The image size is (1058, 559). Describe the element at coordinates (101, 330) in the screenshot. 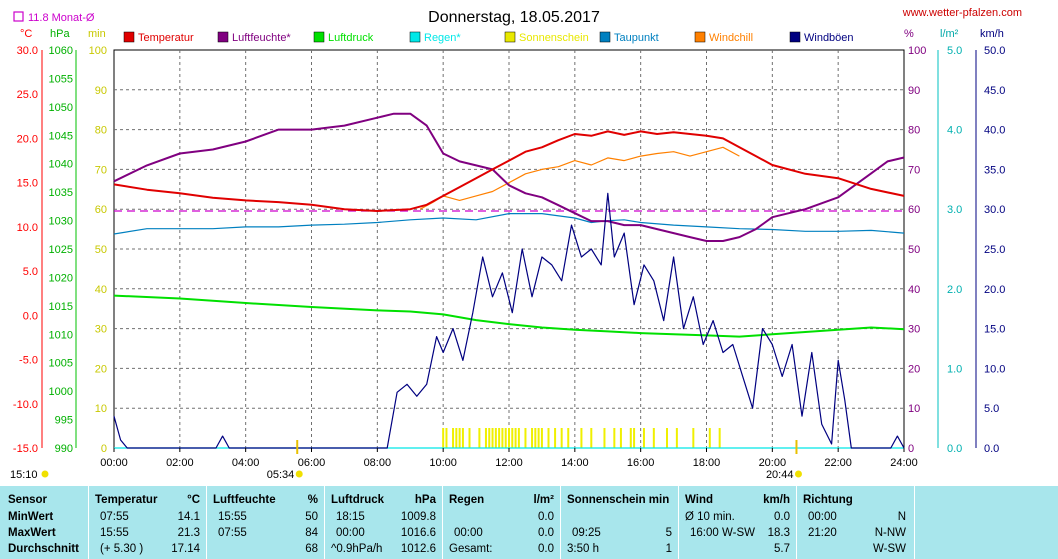

I see `sunshine-tick-label: 30` at that location.